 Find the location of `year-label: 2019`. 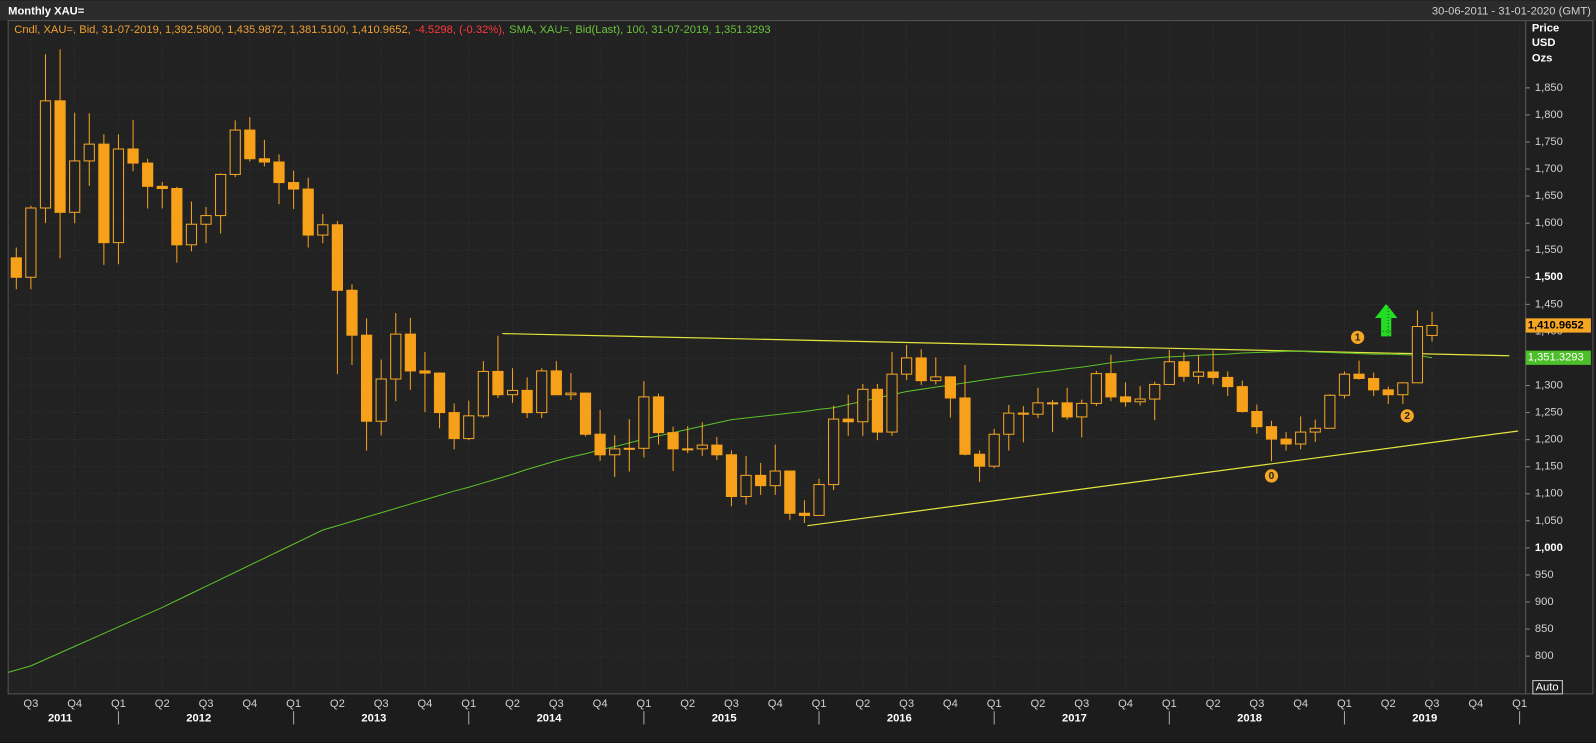

year-label: 2019 is located at coordinates (1424, 718).